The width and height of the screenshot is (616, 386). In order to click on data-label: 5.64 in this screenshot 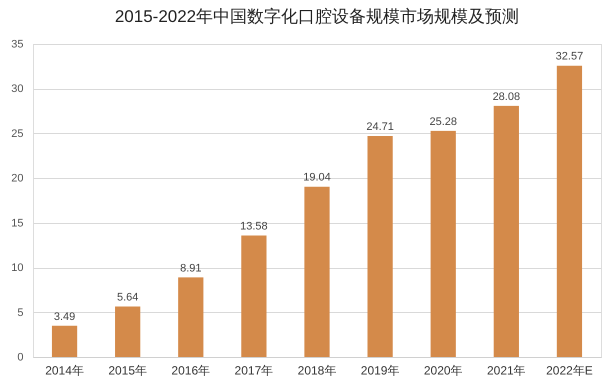, I will do `click(127, 298)`.